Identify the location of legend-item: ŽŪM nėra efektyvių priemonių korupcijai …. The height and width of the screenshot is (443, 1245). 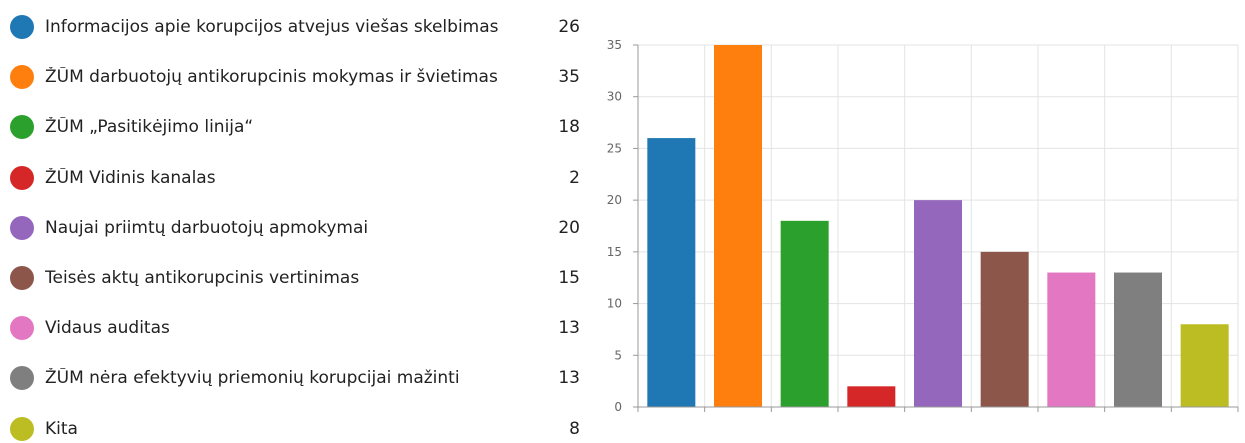
(295, 378).